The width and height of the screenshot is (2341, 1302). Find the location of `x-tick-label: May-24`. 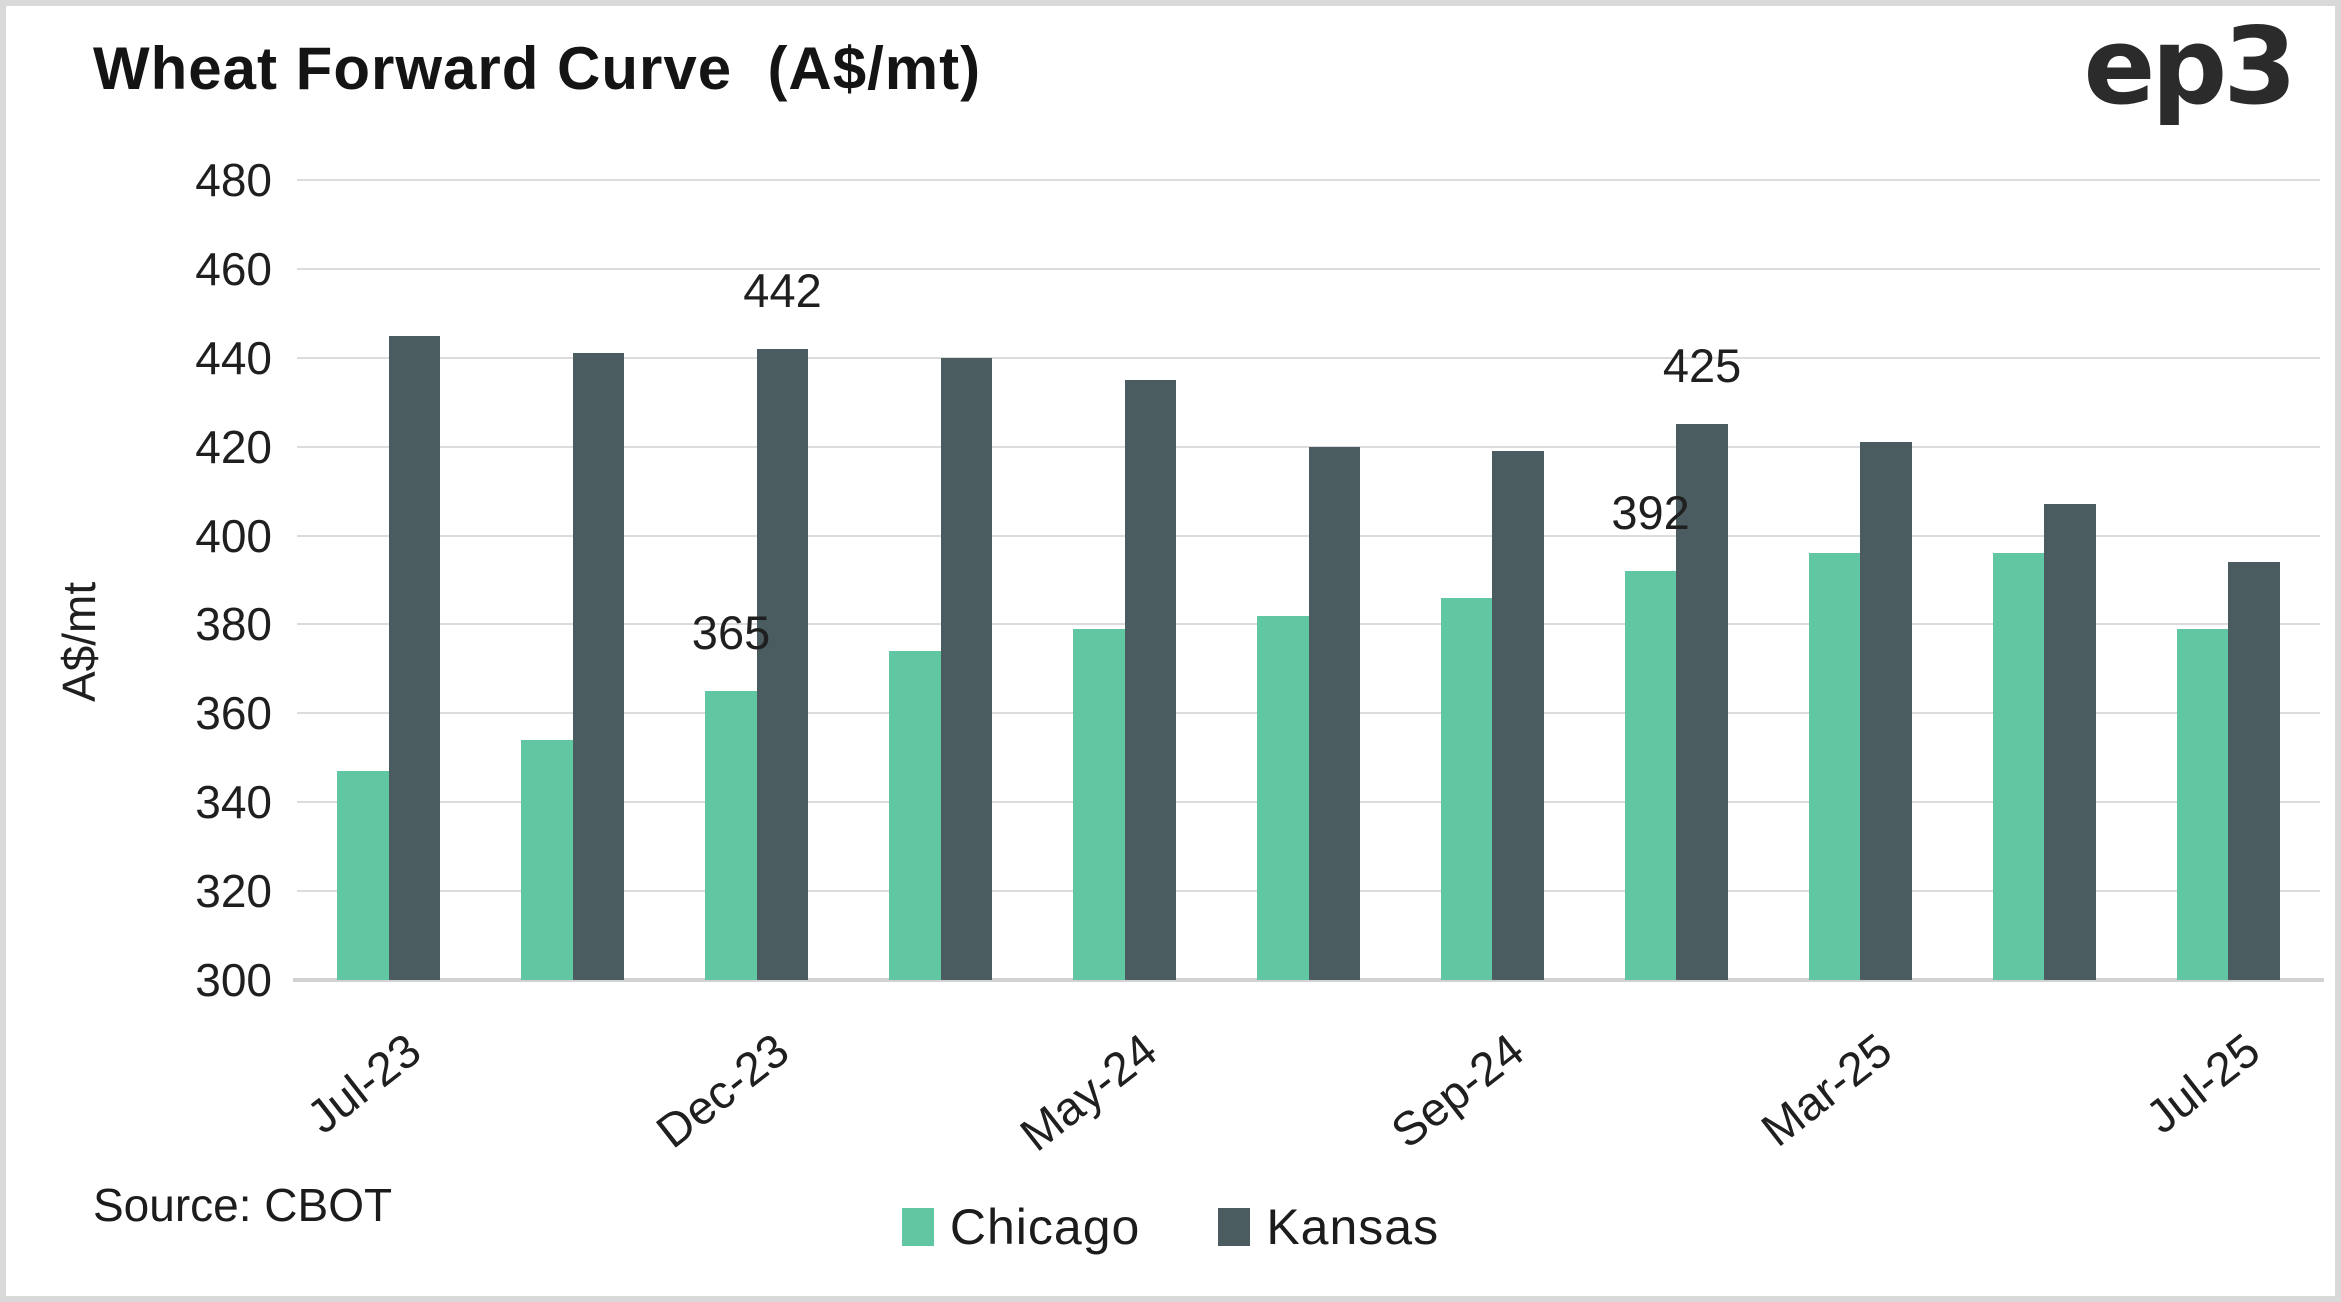

x-tick-label: May-24 is located at coordinates (1087, 1092).